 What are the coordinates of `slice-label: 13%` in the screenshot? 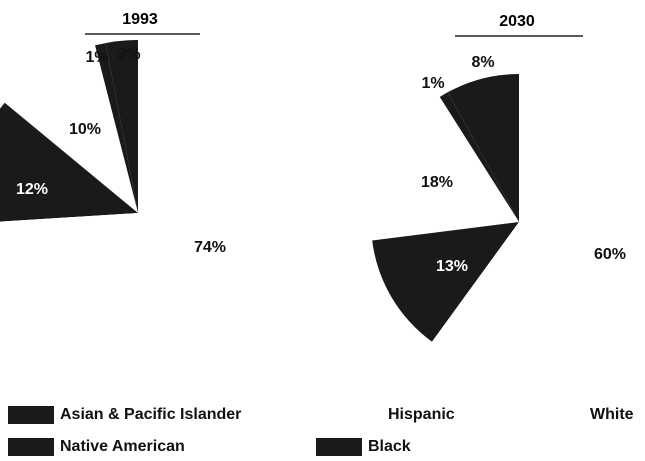 It's located at (452, 266).